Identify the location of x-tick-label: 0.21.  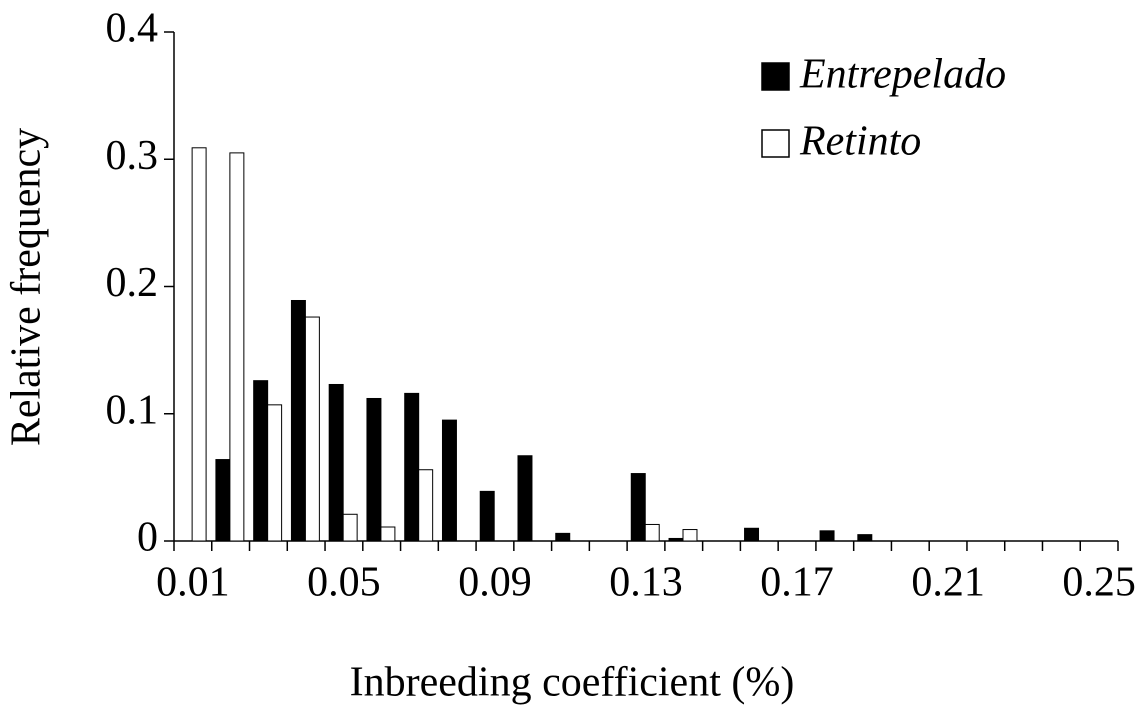
(948, 583).